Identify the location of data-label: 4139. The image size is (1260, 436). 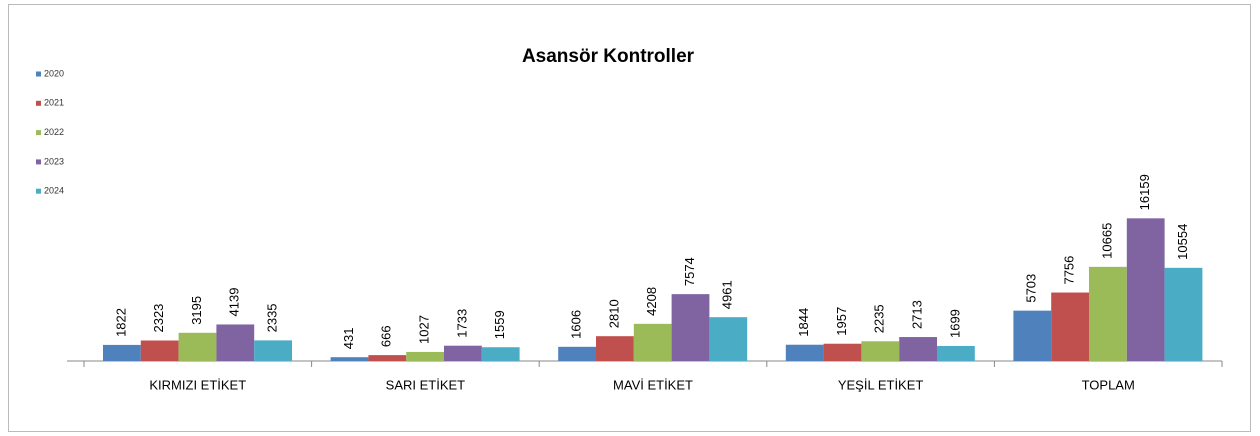
(234, 302).